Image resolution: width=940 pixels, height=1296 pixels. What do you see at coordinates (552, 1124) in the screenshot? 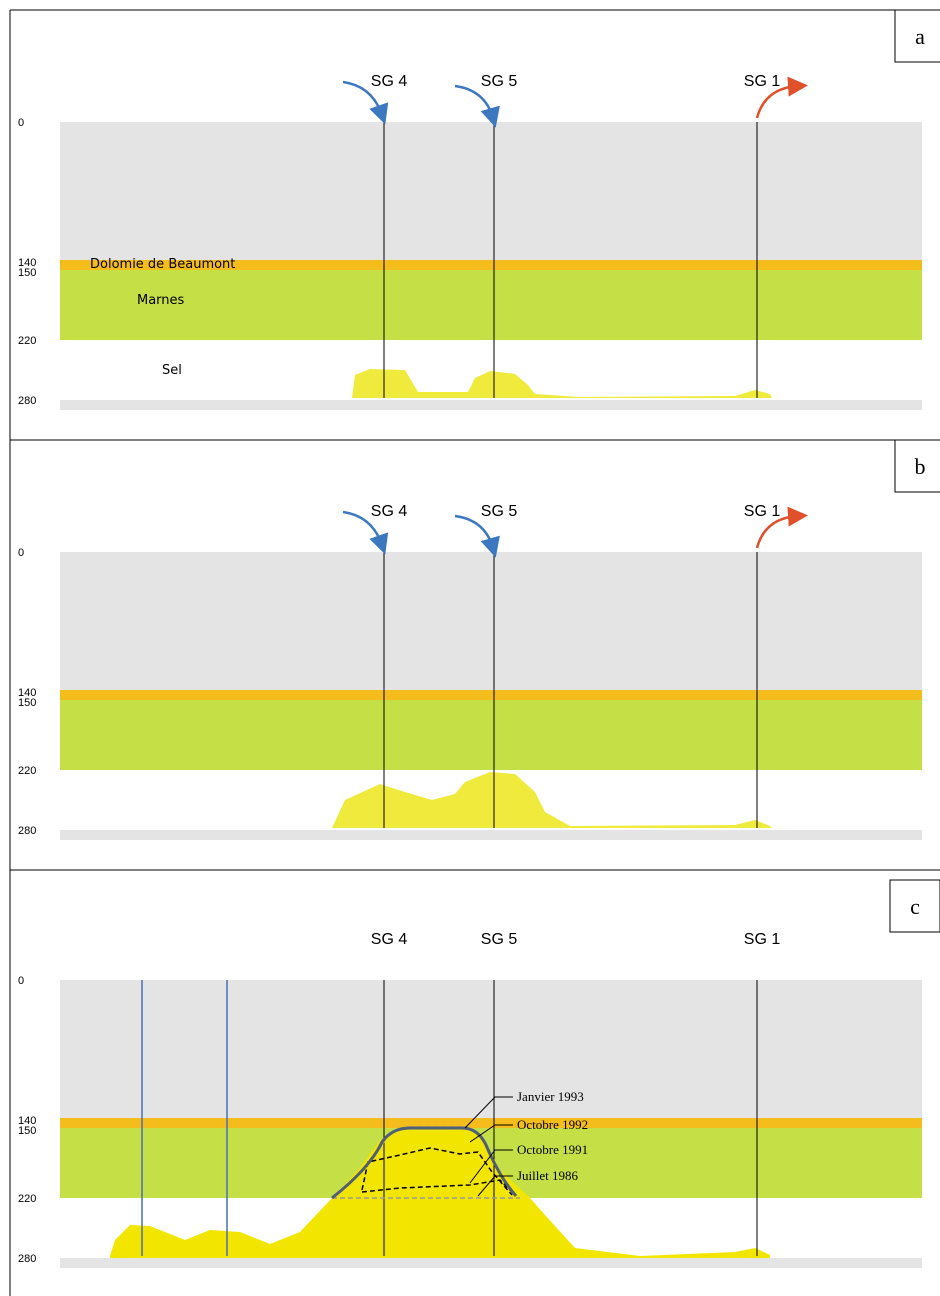
I see `curve-label: Octobre 1992` at bounding box center [552, 1124].